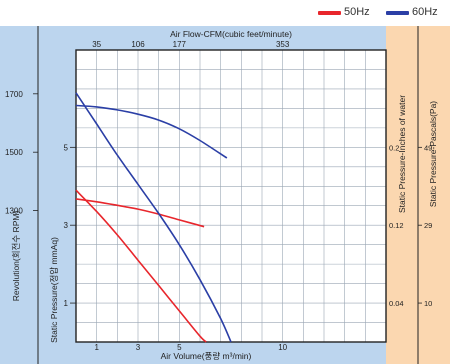 This screenshot has width=450, height=364. What do you see at coordinates (433, 154) in the screenshot?
I see `pascals-axis-title: Static Pressure-Pascals(Pa)` at bounding box center [433, 154].